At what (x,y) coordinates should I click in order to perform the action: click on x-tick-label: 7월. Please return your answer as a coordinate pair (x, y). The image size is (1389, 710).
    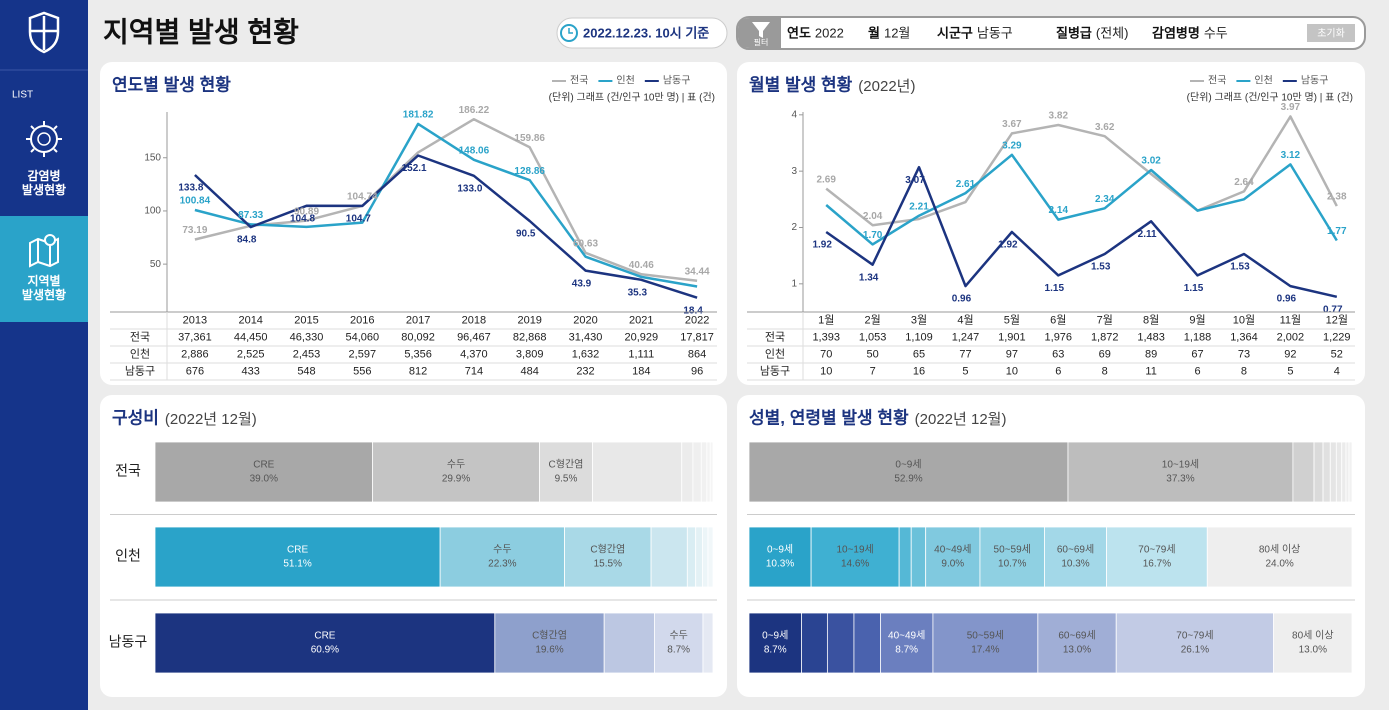
    Looking at the image, I should click on (1105, 319).